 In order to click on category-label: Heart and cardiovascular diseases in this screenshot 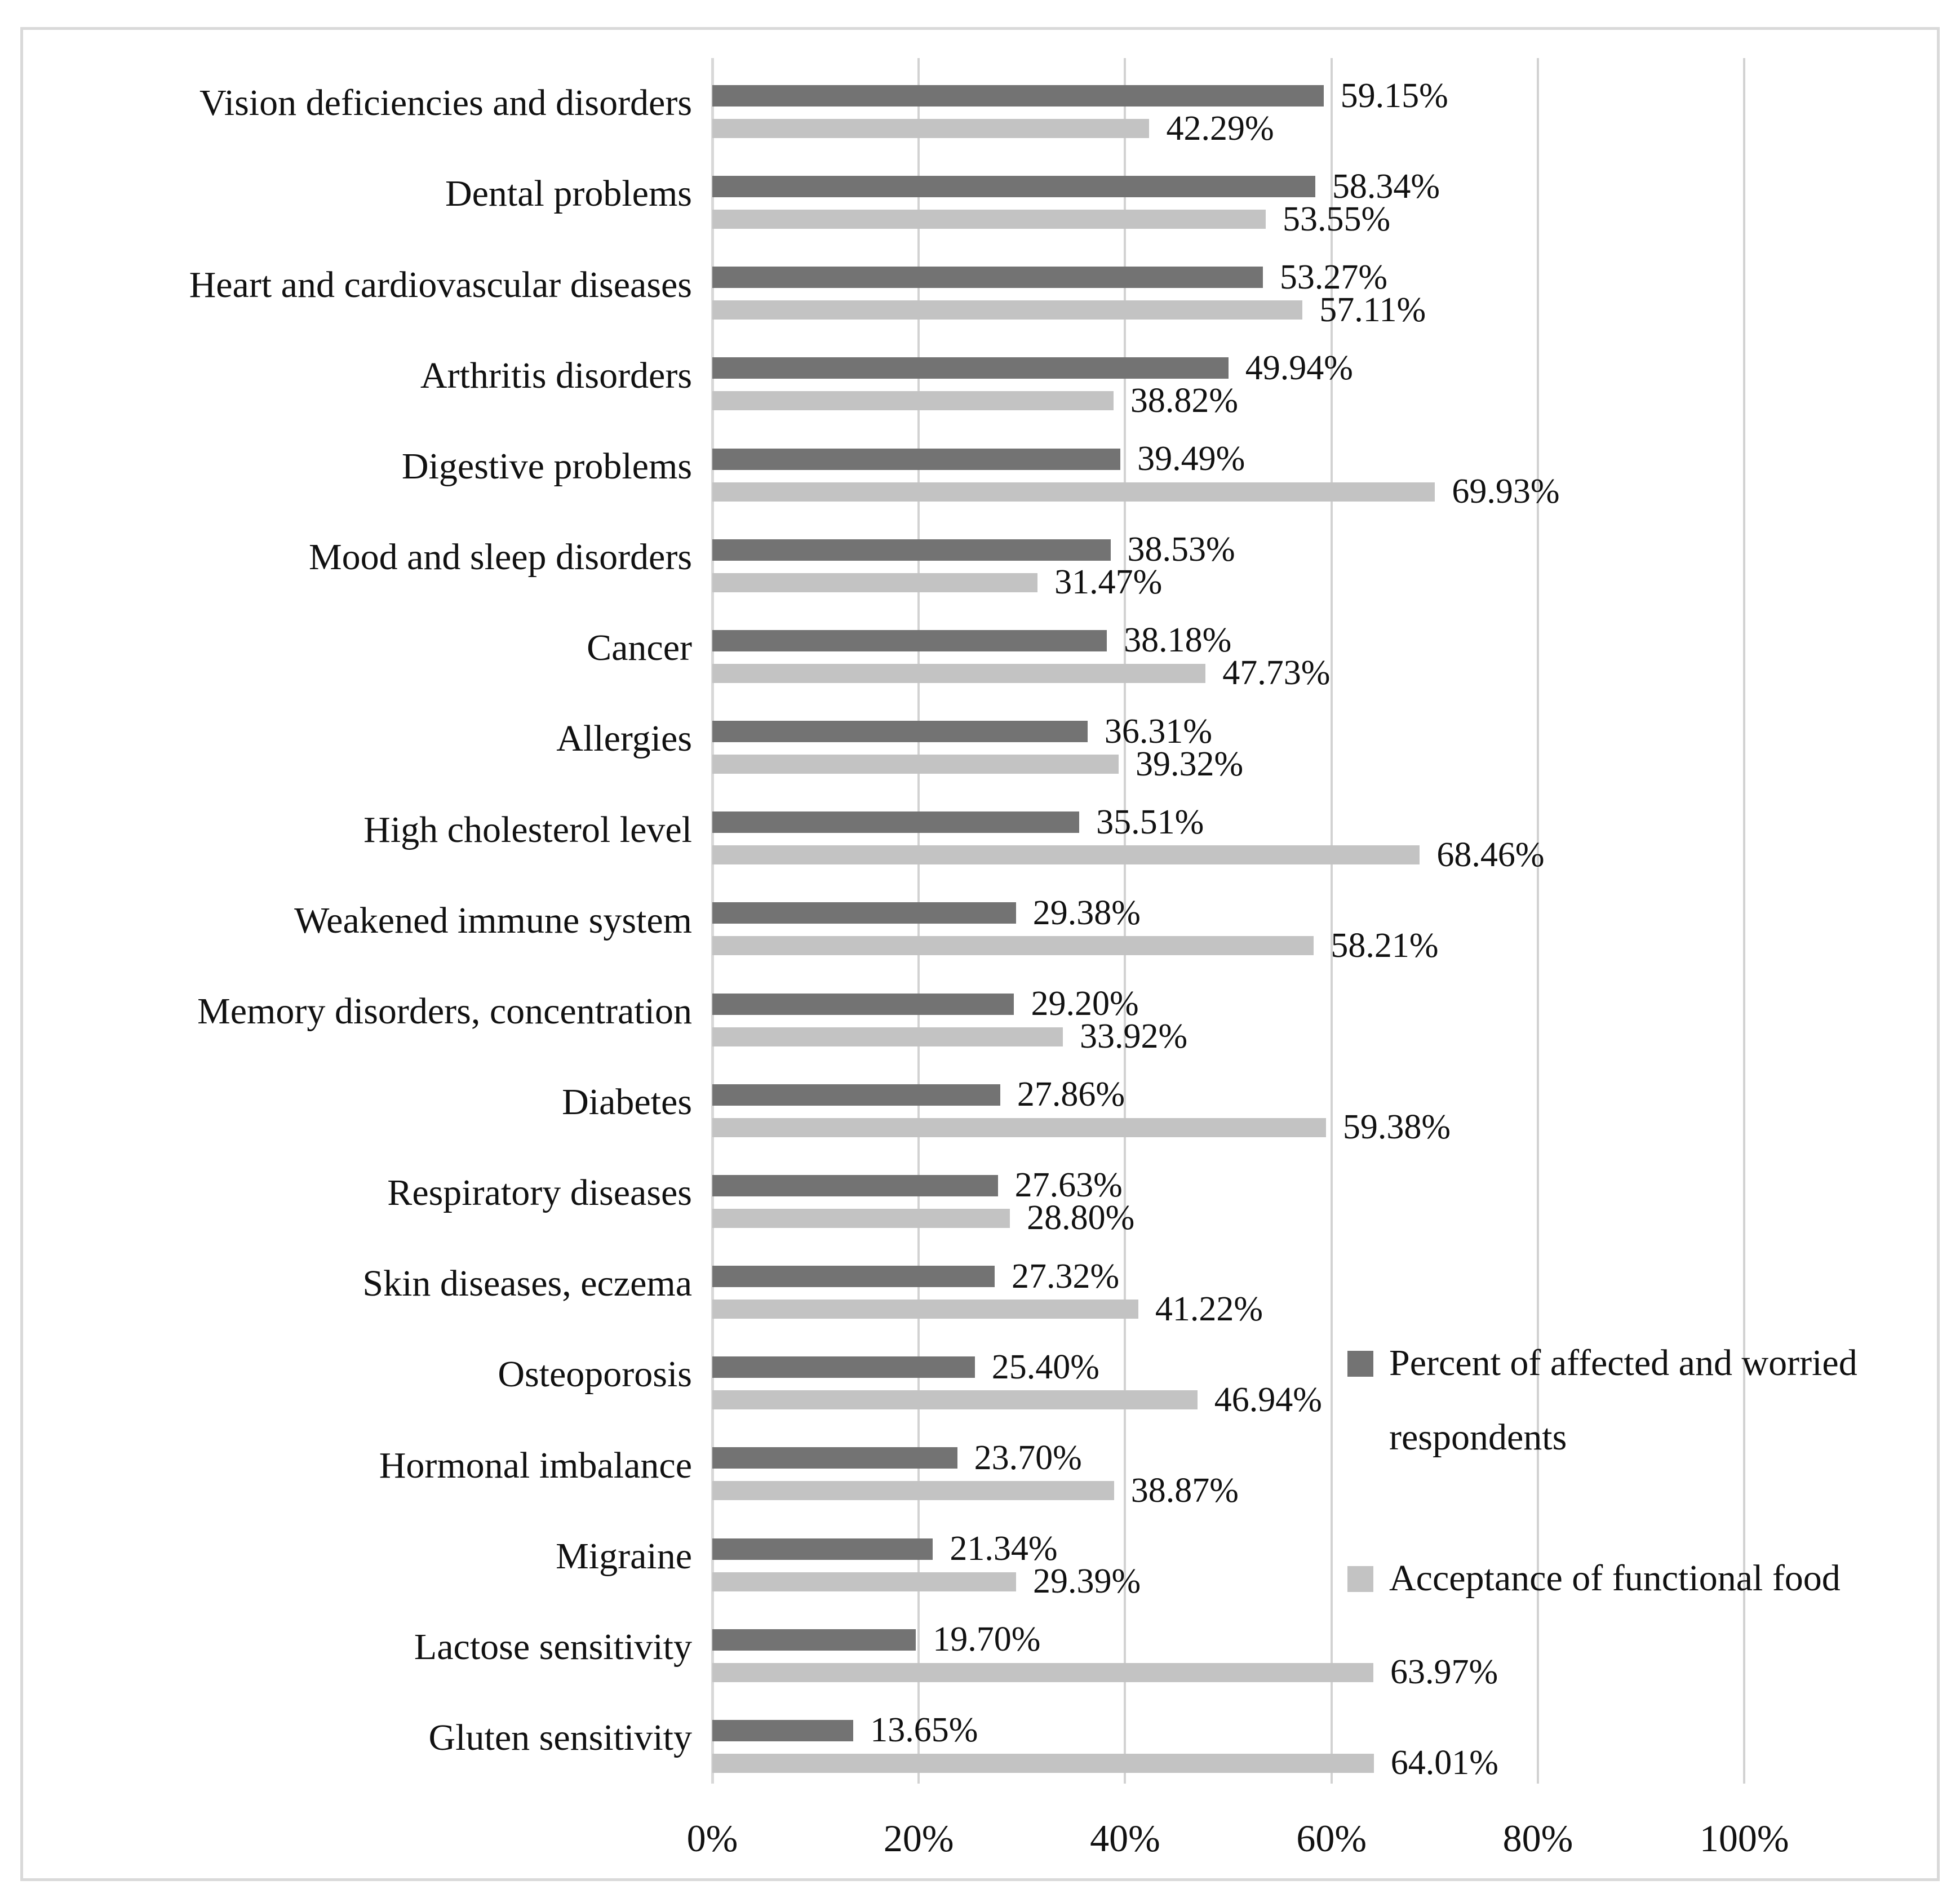, I will do `click(440, 285)`.